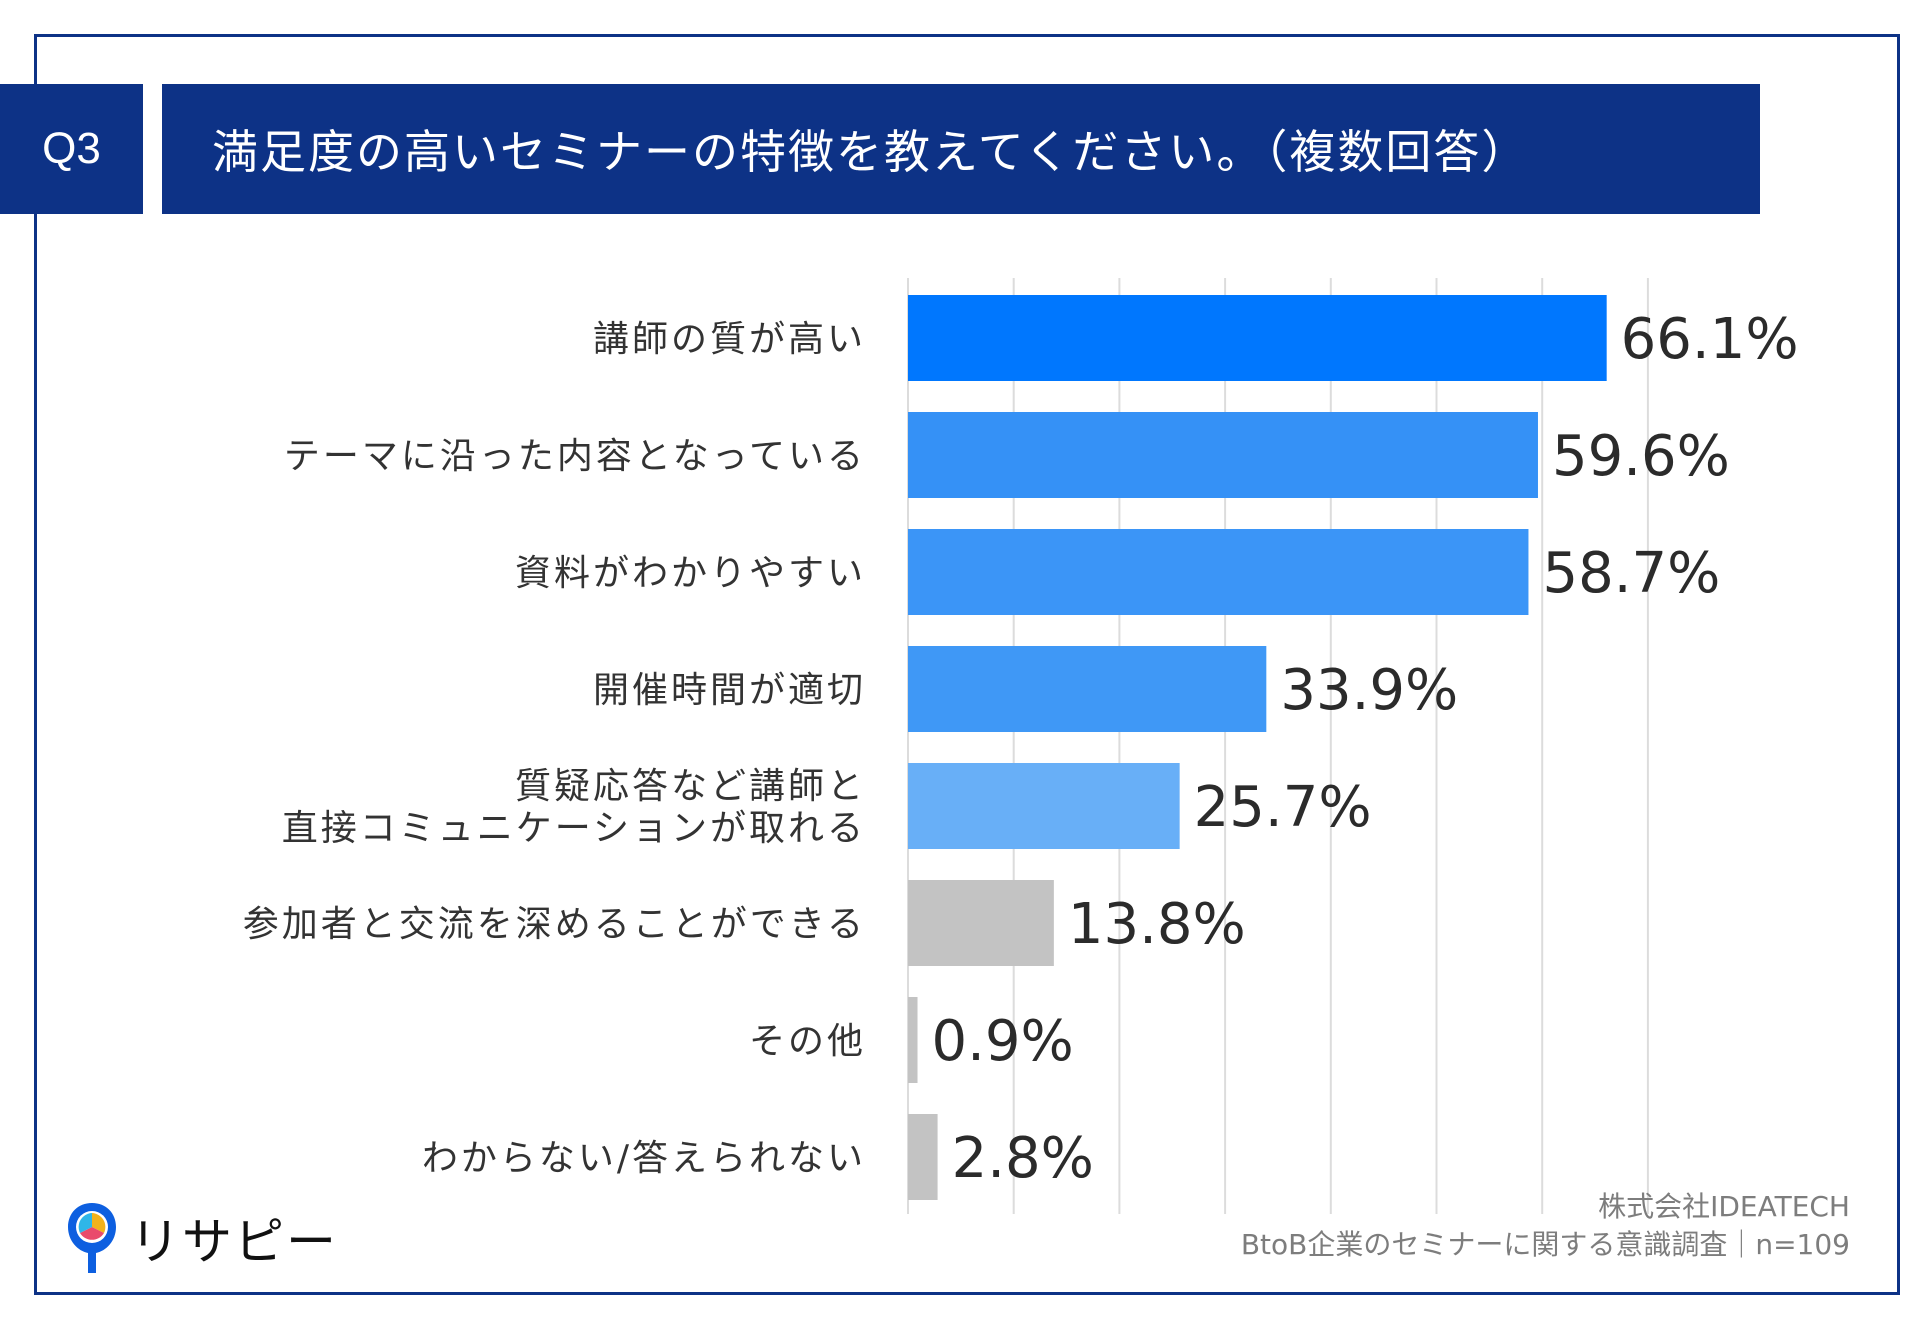 This screenshot has height=1329, width=1920. I want to click on value-label: 2.8%, so click(1023, 1158).